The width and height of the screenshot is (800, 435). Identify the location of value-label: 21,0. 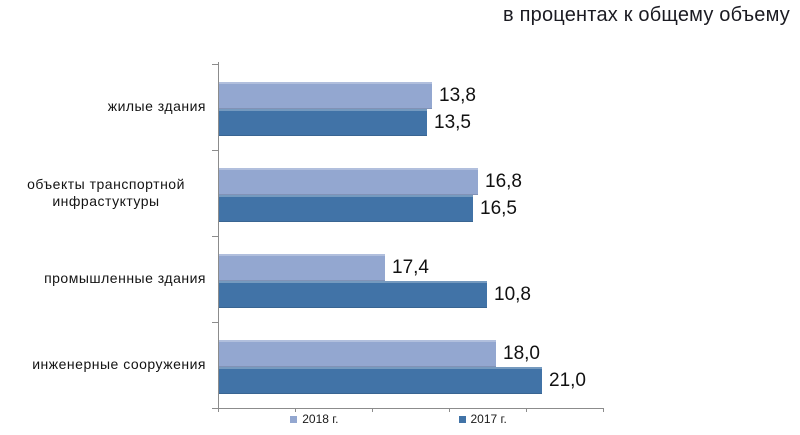
(567, 380).